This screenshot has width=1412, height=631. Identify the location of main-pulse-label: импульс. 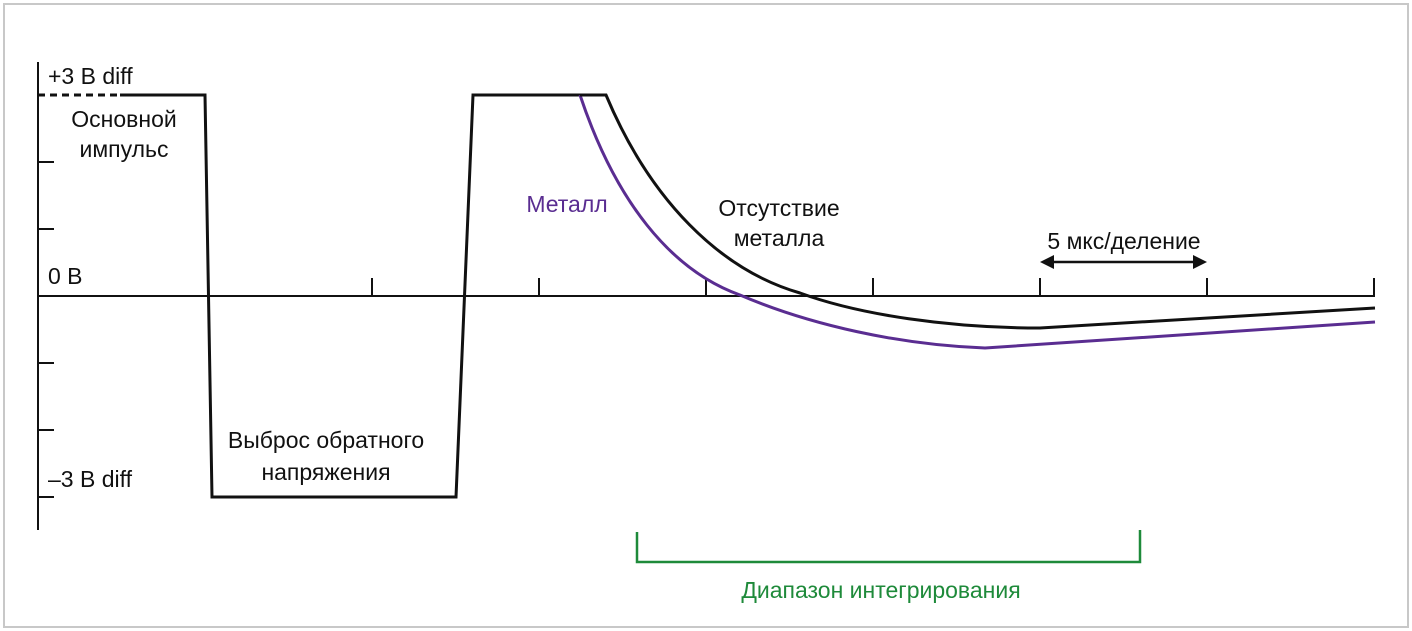
(123, 149).